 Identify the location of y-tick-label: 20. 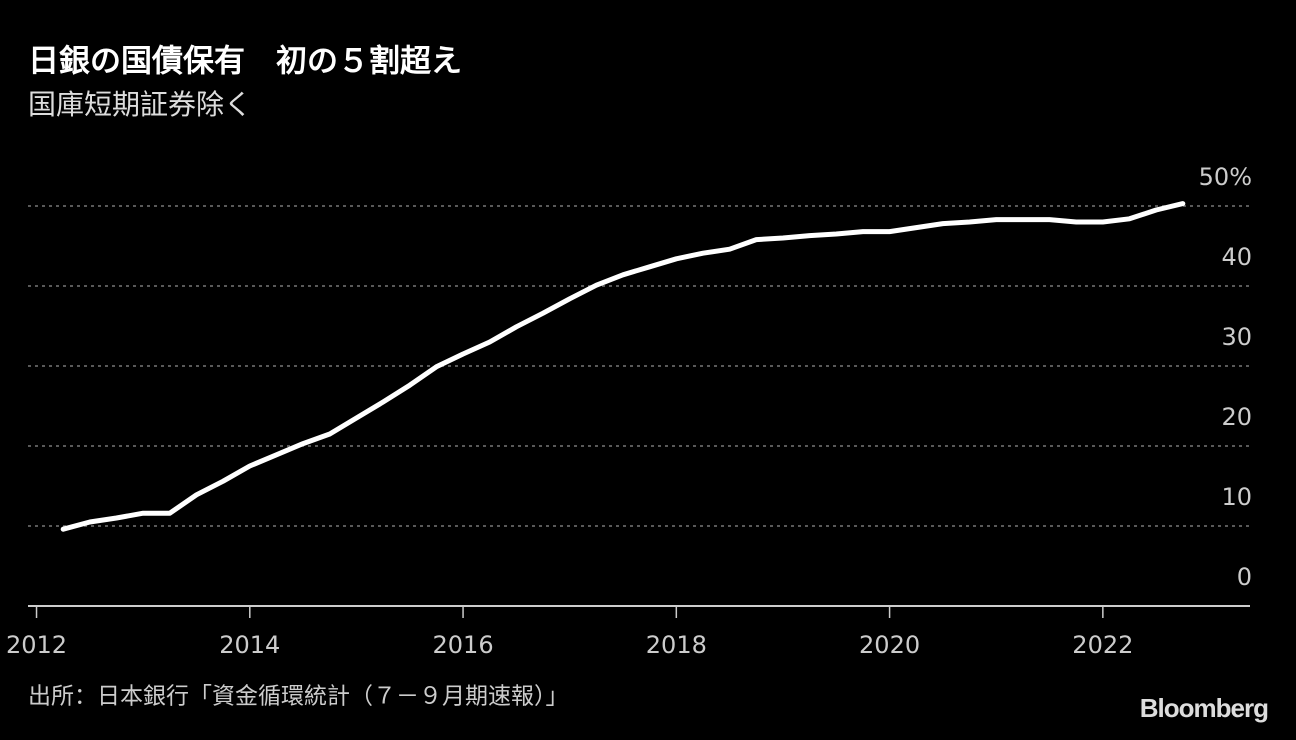
(1236, 417).